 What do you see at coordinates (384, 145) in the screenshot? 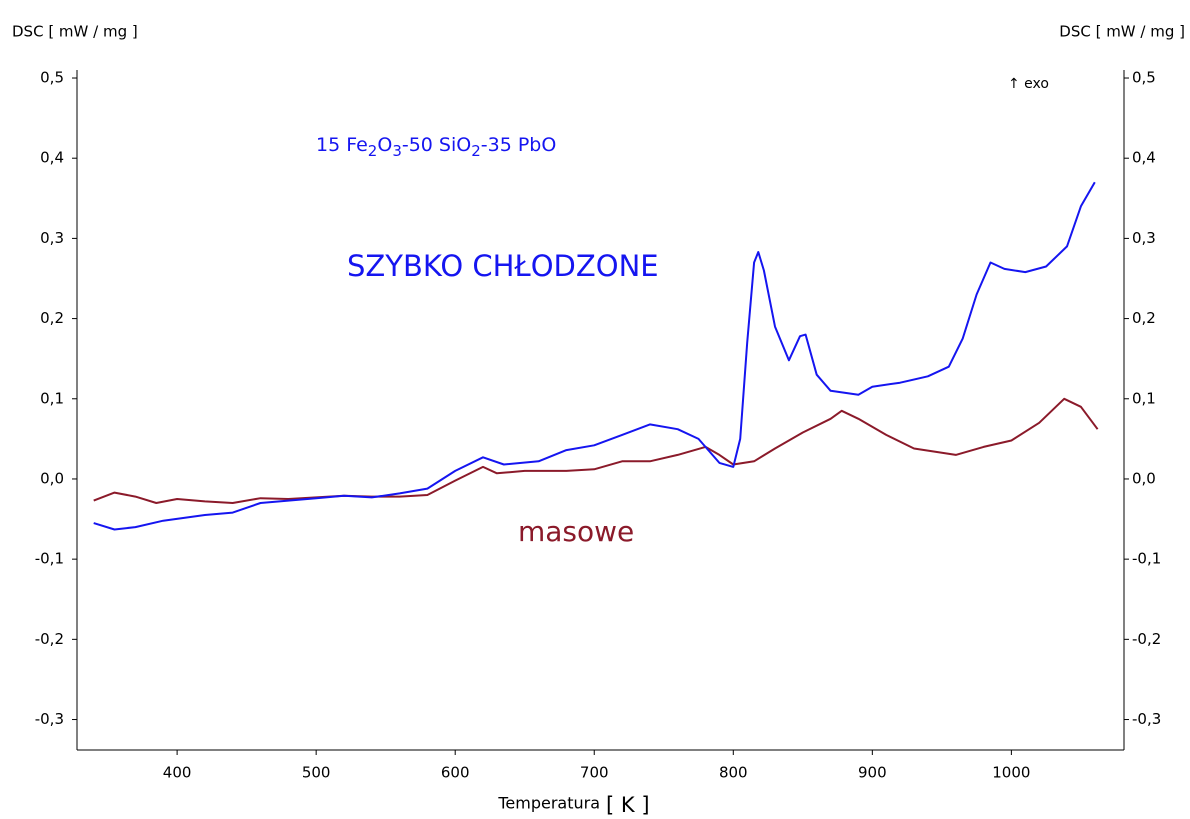
I see `formula-part: O` at bounding box center [384, 145].